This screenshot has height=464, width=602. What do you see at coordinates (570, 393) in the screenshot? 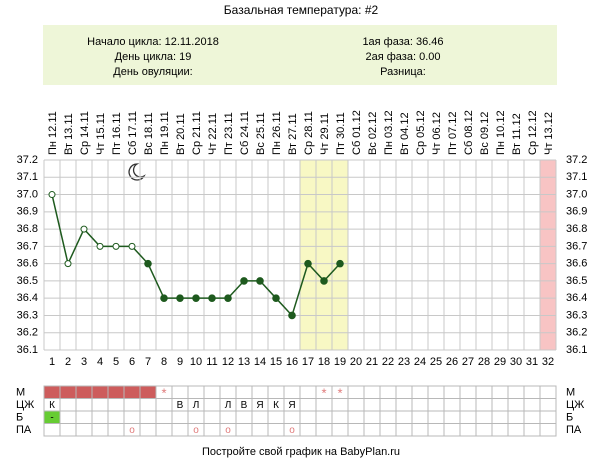
I see `row-label-right: М` at bounding box center [570, 393].